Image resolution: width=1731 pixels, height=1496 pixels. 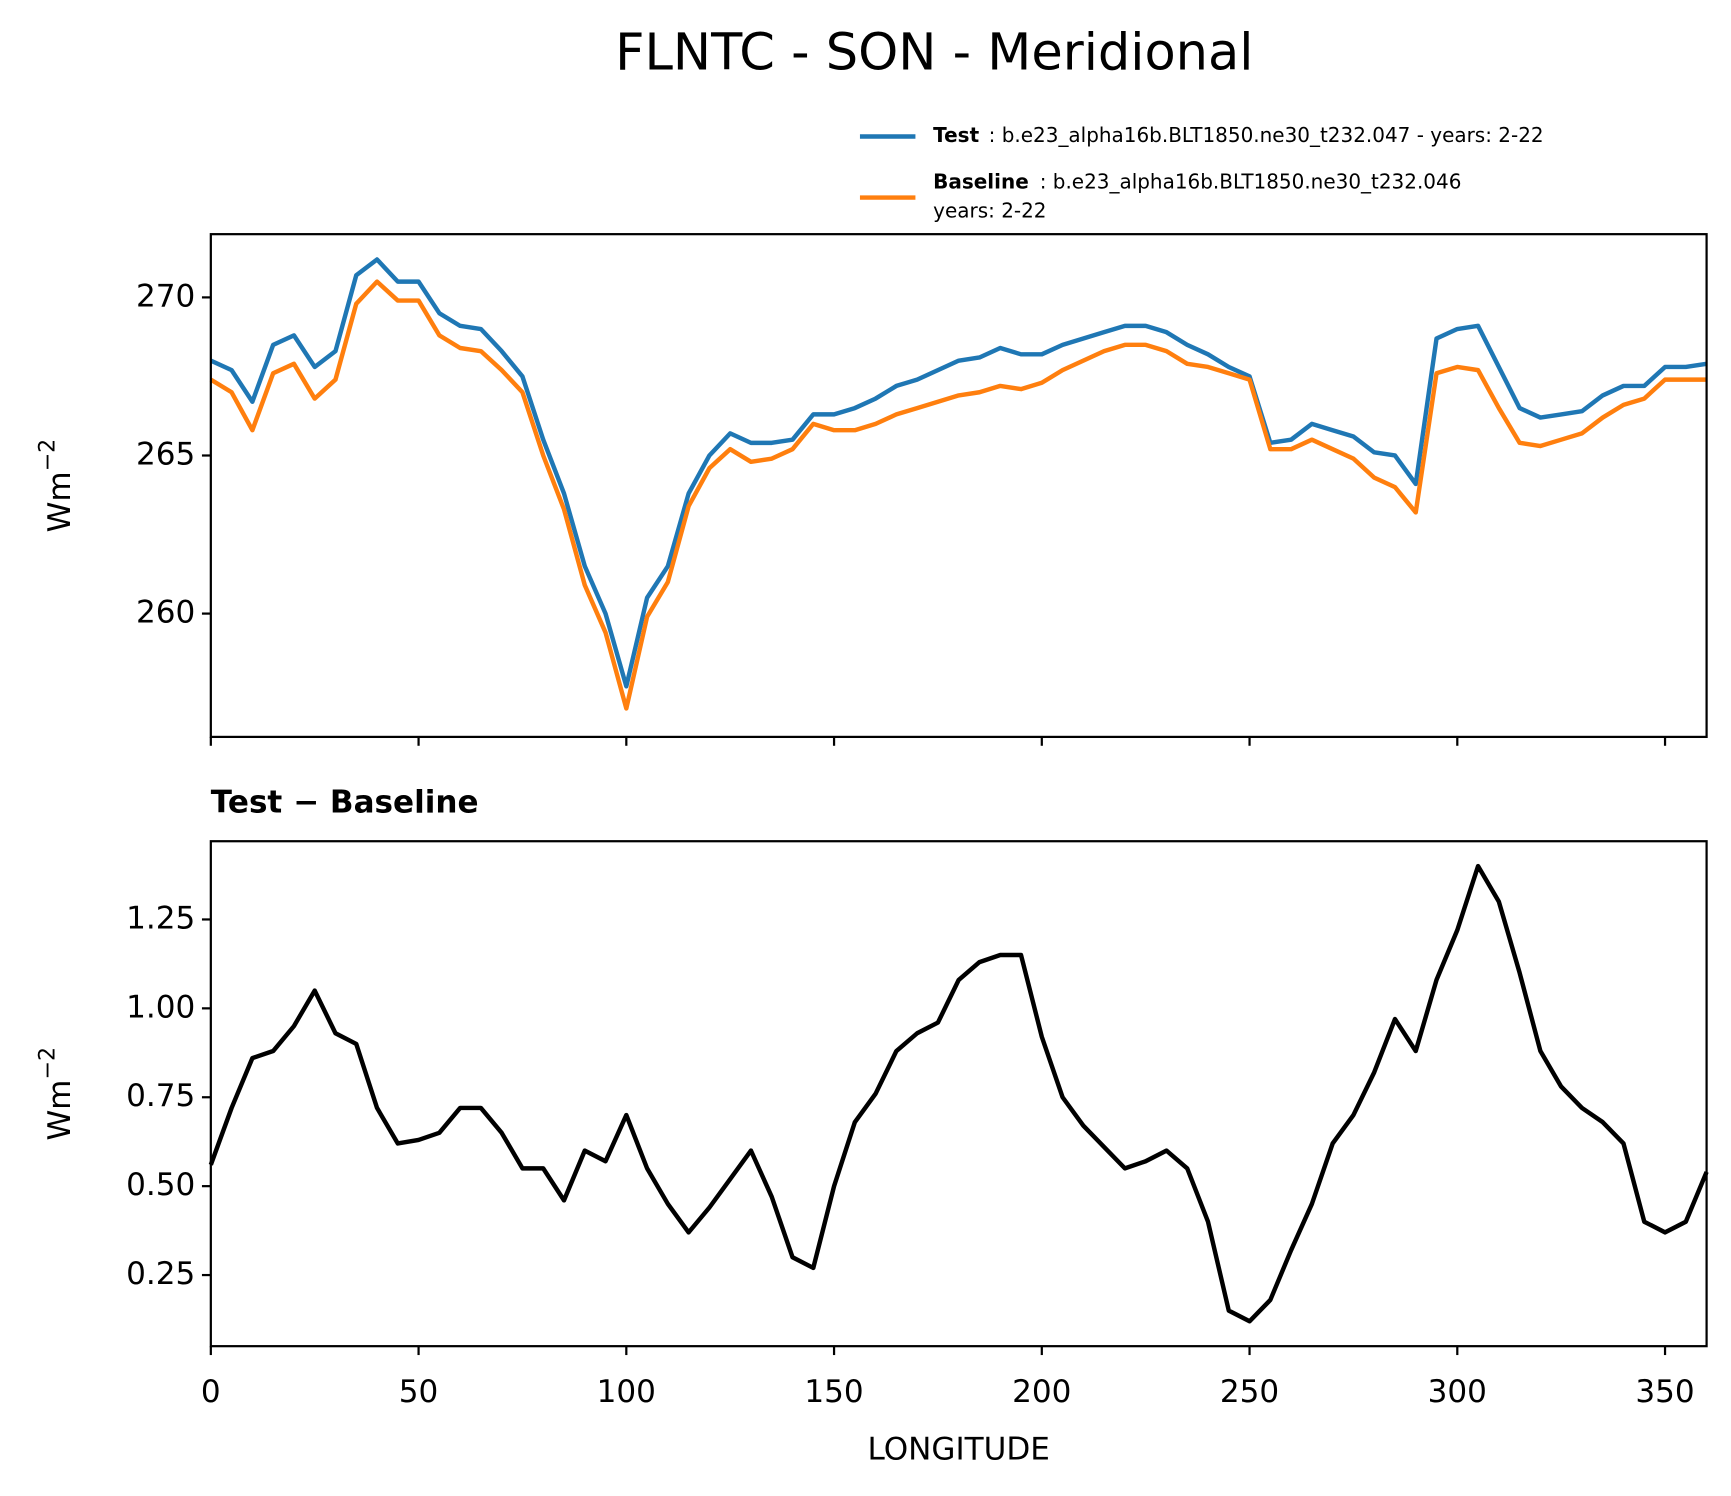 What do you see at coordinates (165, 296) in the screenshot?
I see `y-tick-label: 270` at bounding box center [165, 296].